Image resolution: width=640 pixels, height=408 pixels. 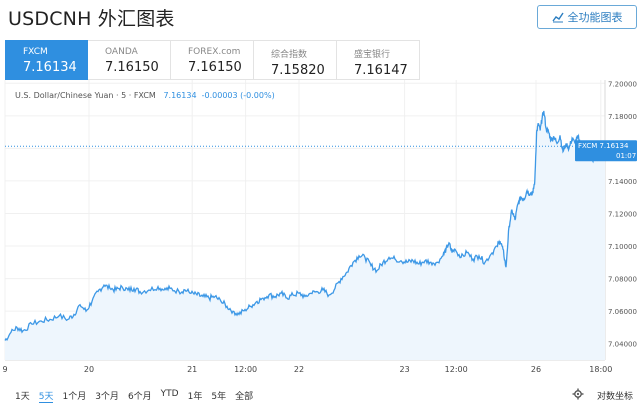 I want to click on x-tick-label: 21, so click(x=192, y=369).